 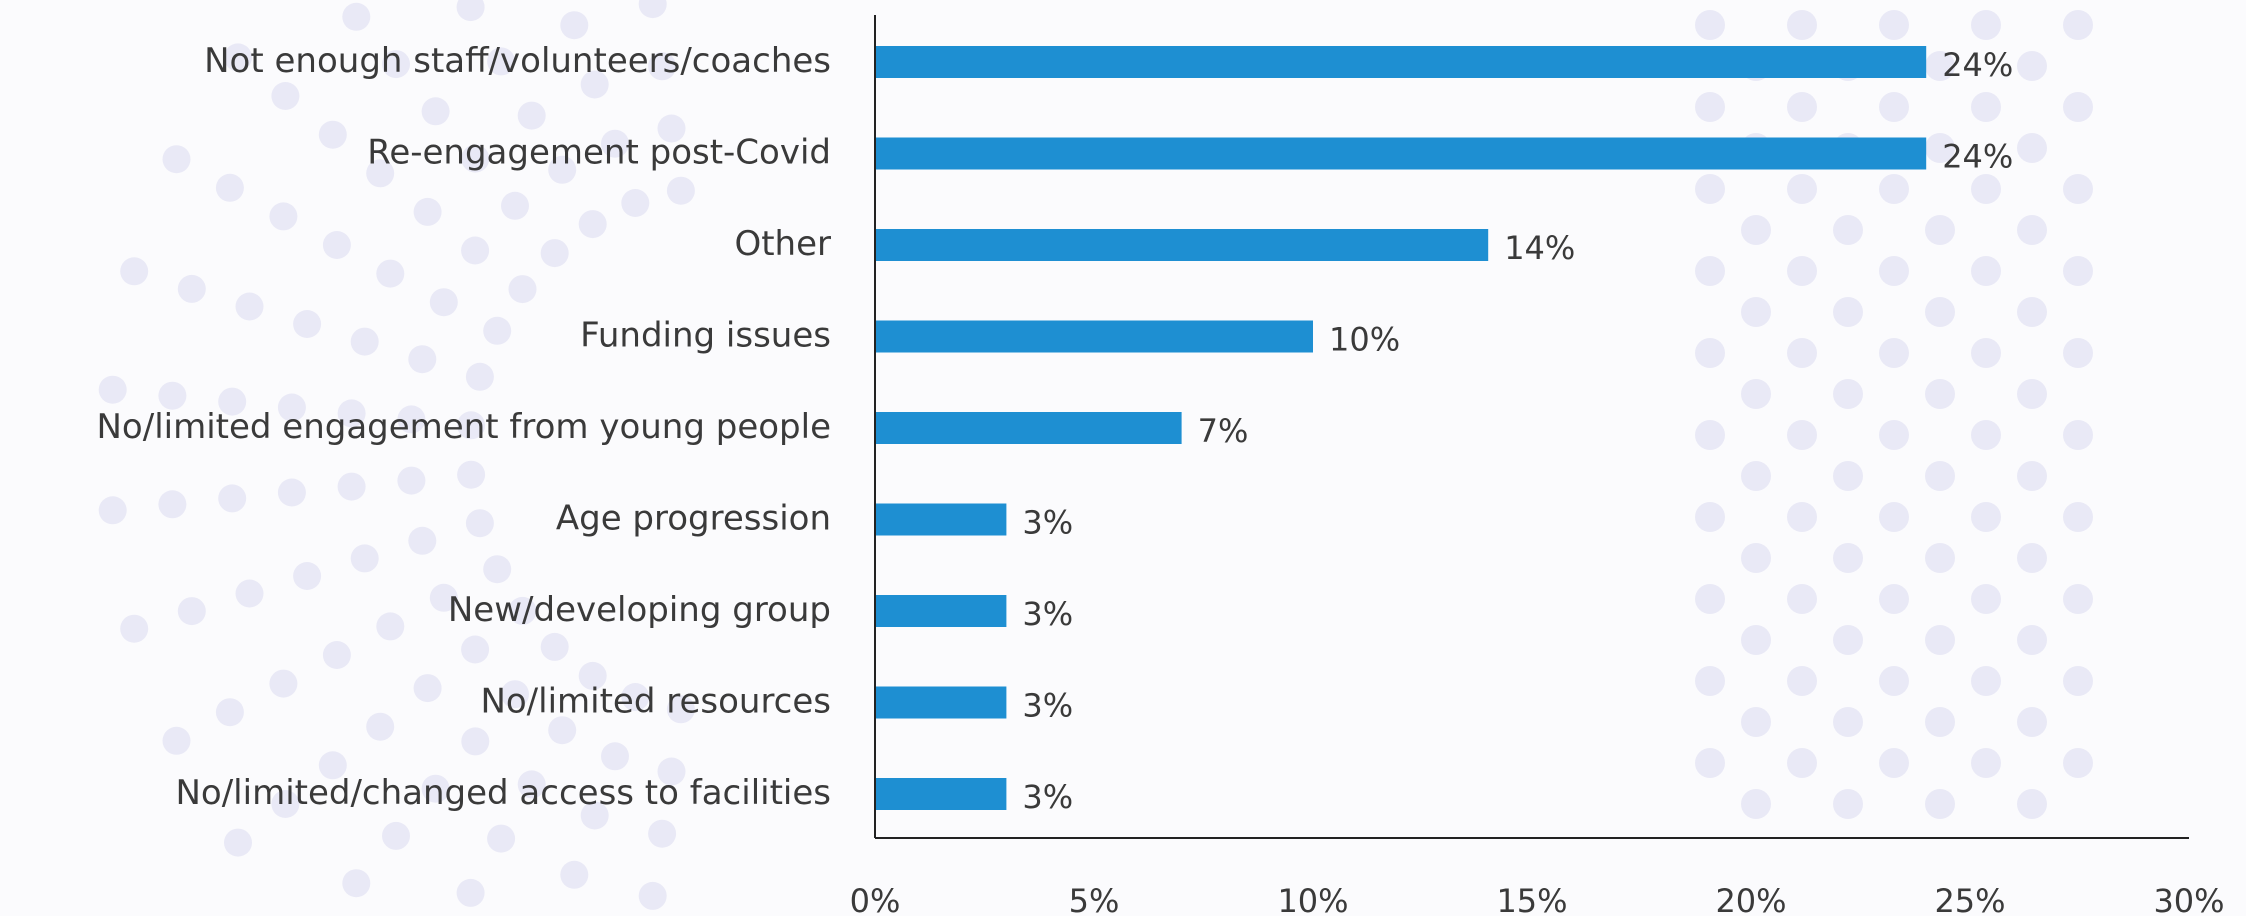 I want to click on value-label: 3%, so click(x=1047, y=706).